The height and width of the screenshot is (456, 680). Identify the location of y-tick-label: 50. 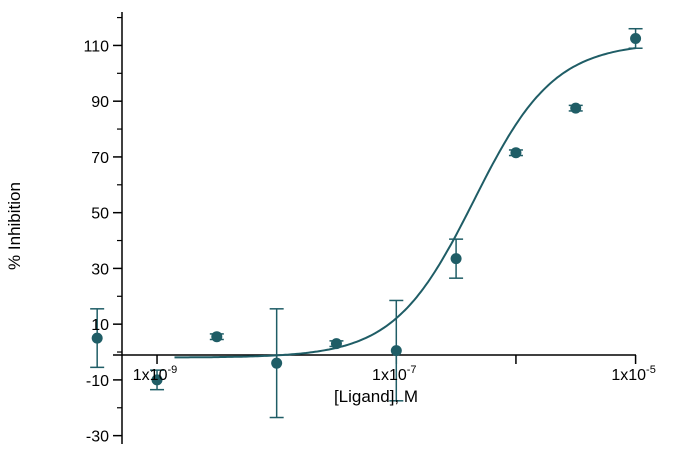
(100, 214).